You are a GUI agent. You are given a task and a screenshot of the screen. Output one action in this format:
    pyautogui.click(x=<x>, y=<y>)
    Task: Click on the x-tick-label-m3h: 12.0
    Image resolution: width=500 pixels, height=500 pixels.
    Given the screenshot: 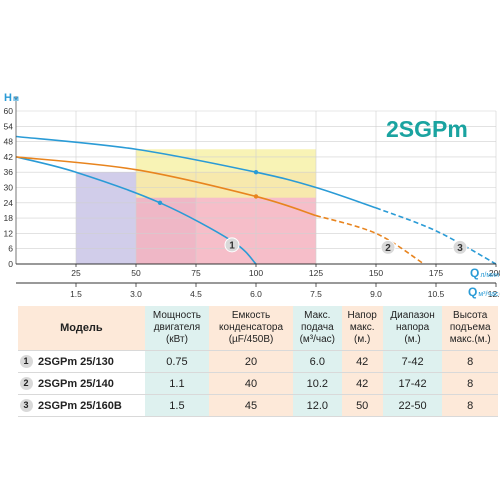 What is the action you would take?
    pyautogui.click(x=494, y=294)
    